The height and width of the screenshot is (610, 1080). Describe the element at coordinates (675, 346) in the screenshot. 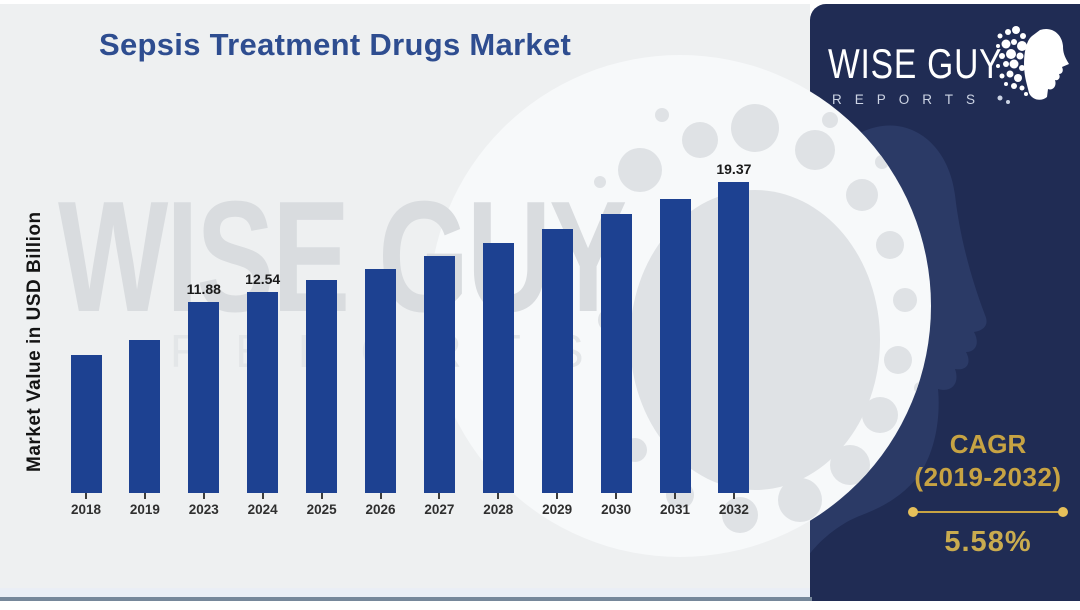

I see `bar-2031` at that location.